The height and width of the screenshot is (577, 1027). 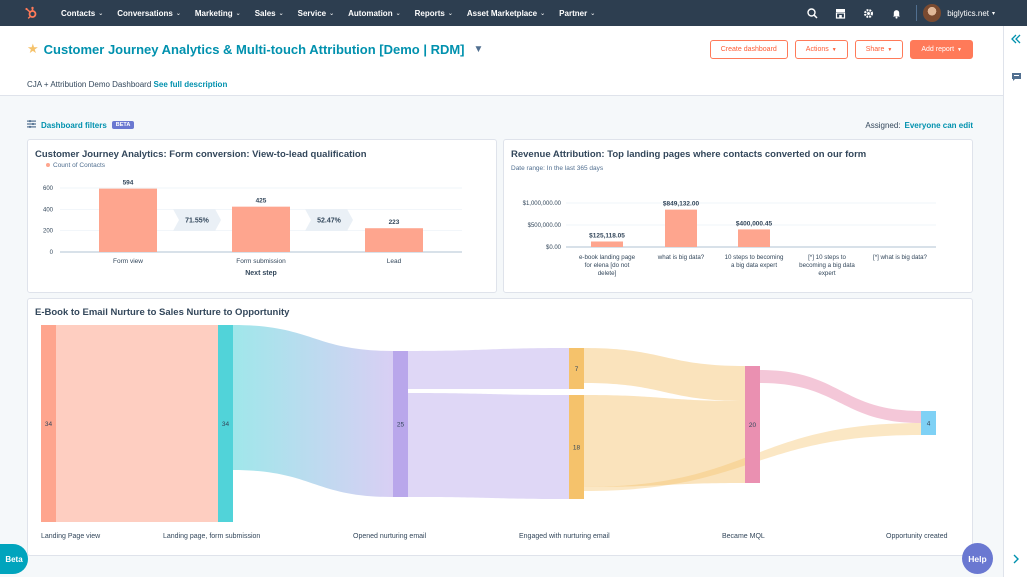 What do you see at coordinates (269, 13) in the screenshot?
I see `nav-item-sales: Sales ⌄` at bounding box center [269, 13].